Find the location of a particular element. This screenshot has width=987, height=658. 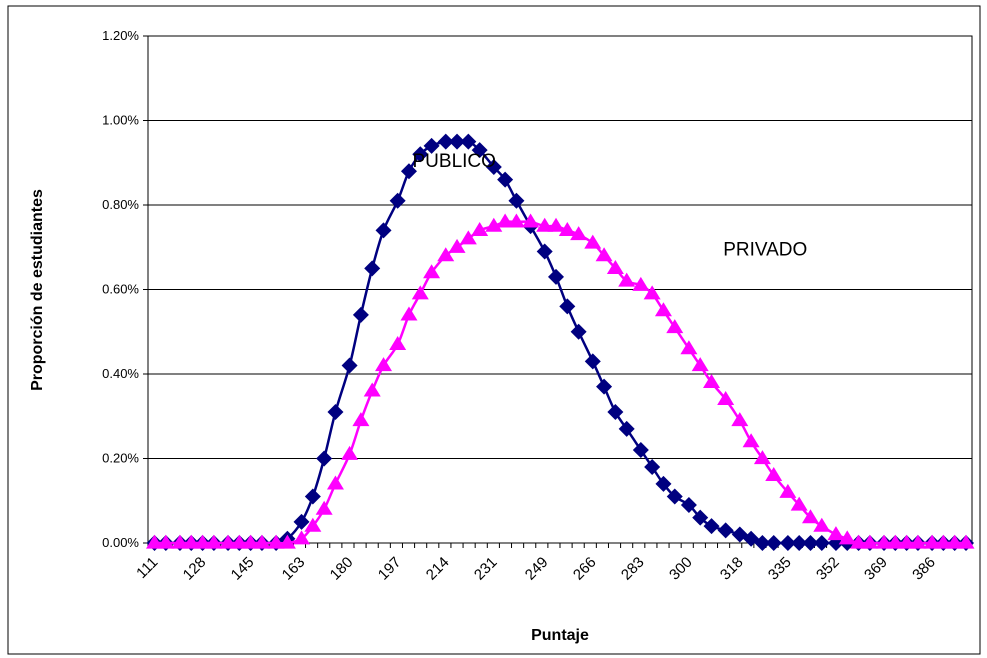

x-tick-label: 180 is located at coordinates (342, 569).